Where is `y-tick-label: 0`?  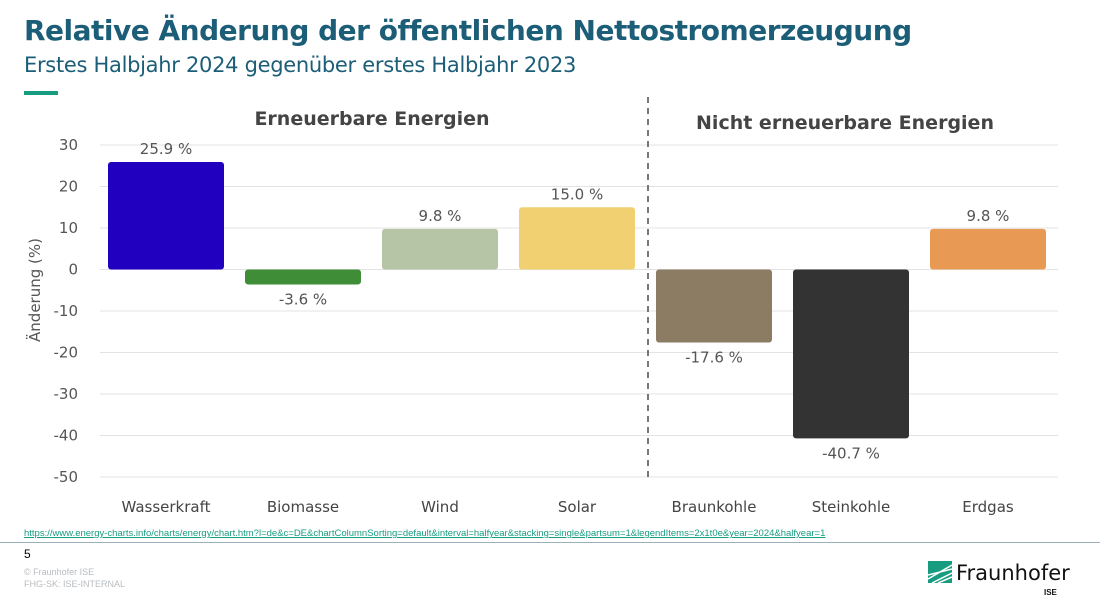
y-tick-label: 0 is located at coordinates (73, 270).